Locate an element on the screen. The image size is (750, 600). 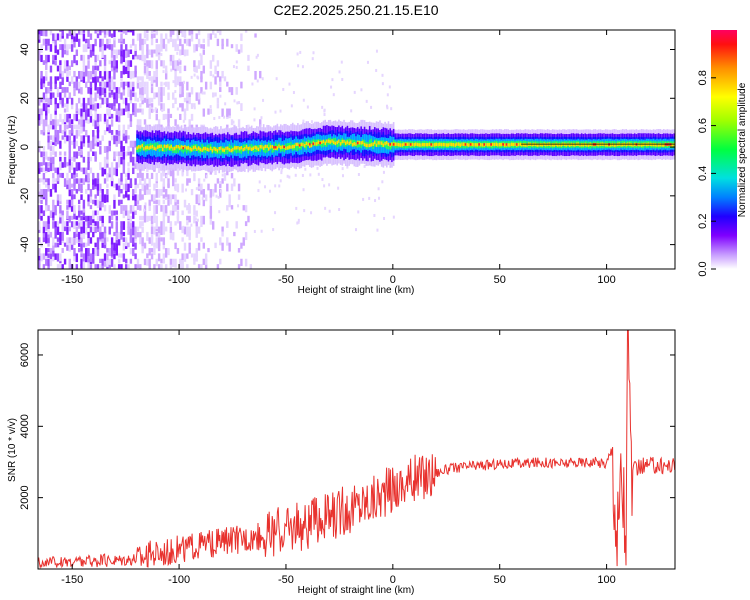
snr-x-tick-label: -50 is located at coordinates (286, 580).